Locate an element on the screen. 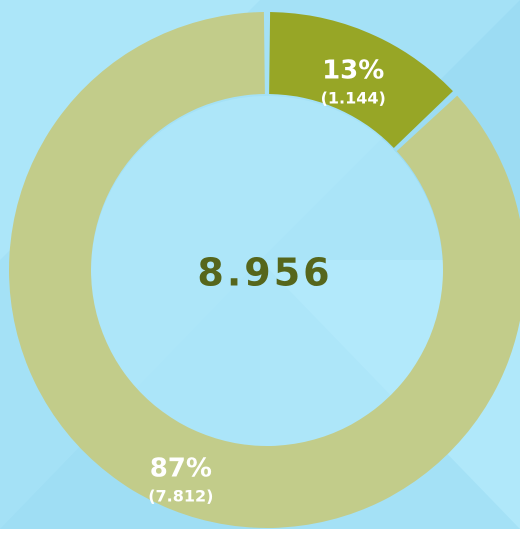 Image resolution: width=520 pixels, height=533 pixels. donut-slice is located at coordinates (361, 80).